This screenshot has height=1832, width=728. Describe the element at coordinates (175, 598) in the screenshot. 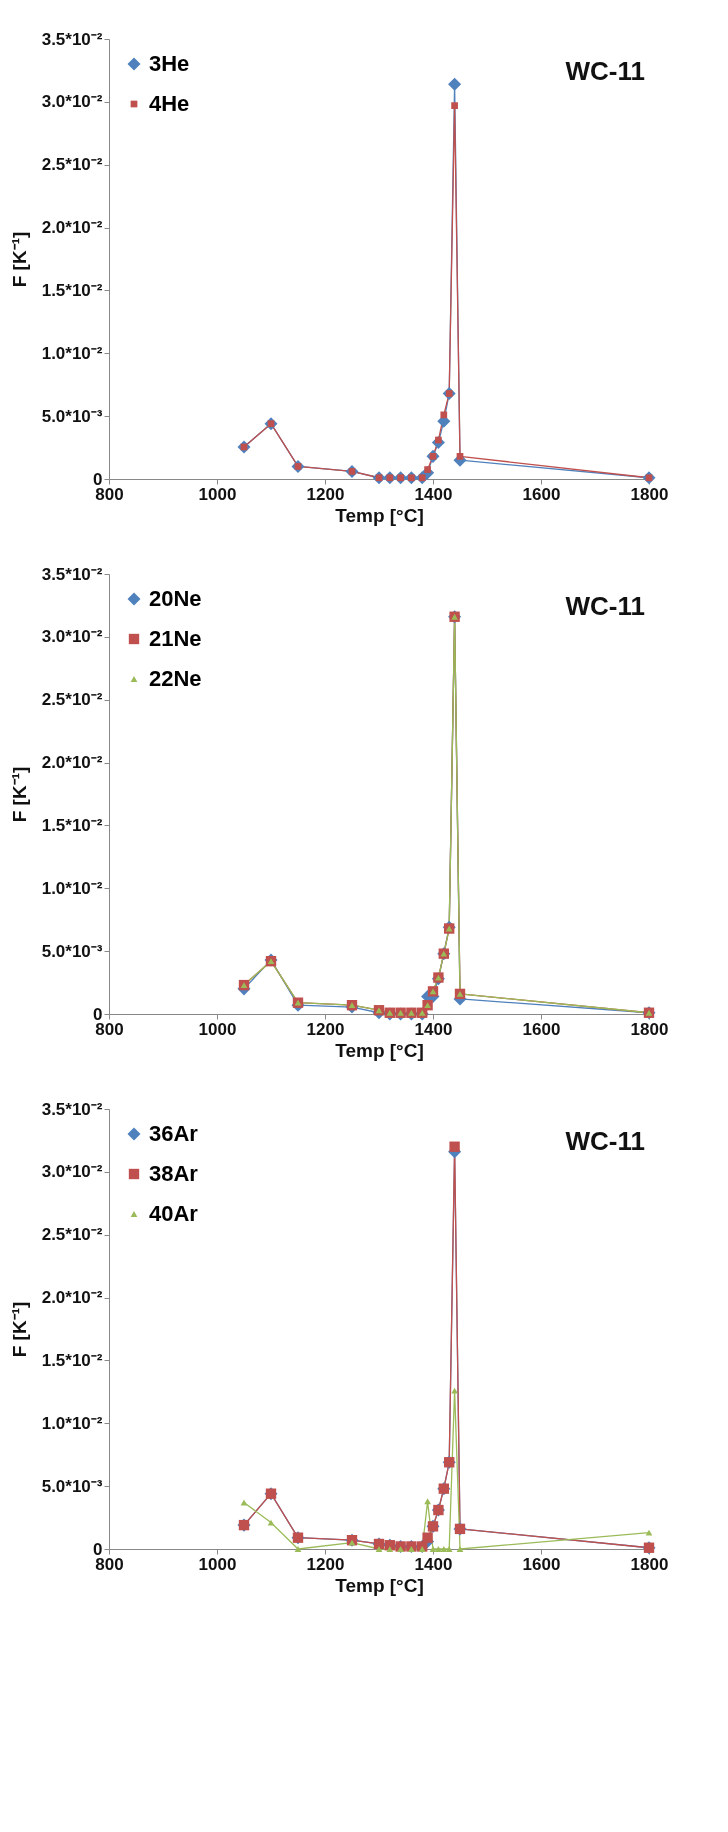

I see `legend-label: 20Ne` at that location.